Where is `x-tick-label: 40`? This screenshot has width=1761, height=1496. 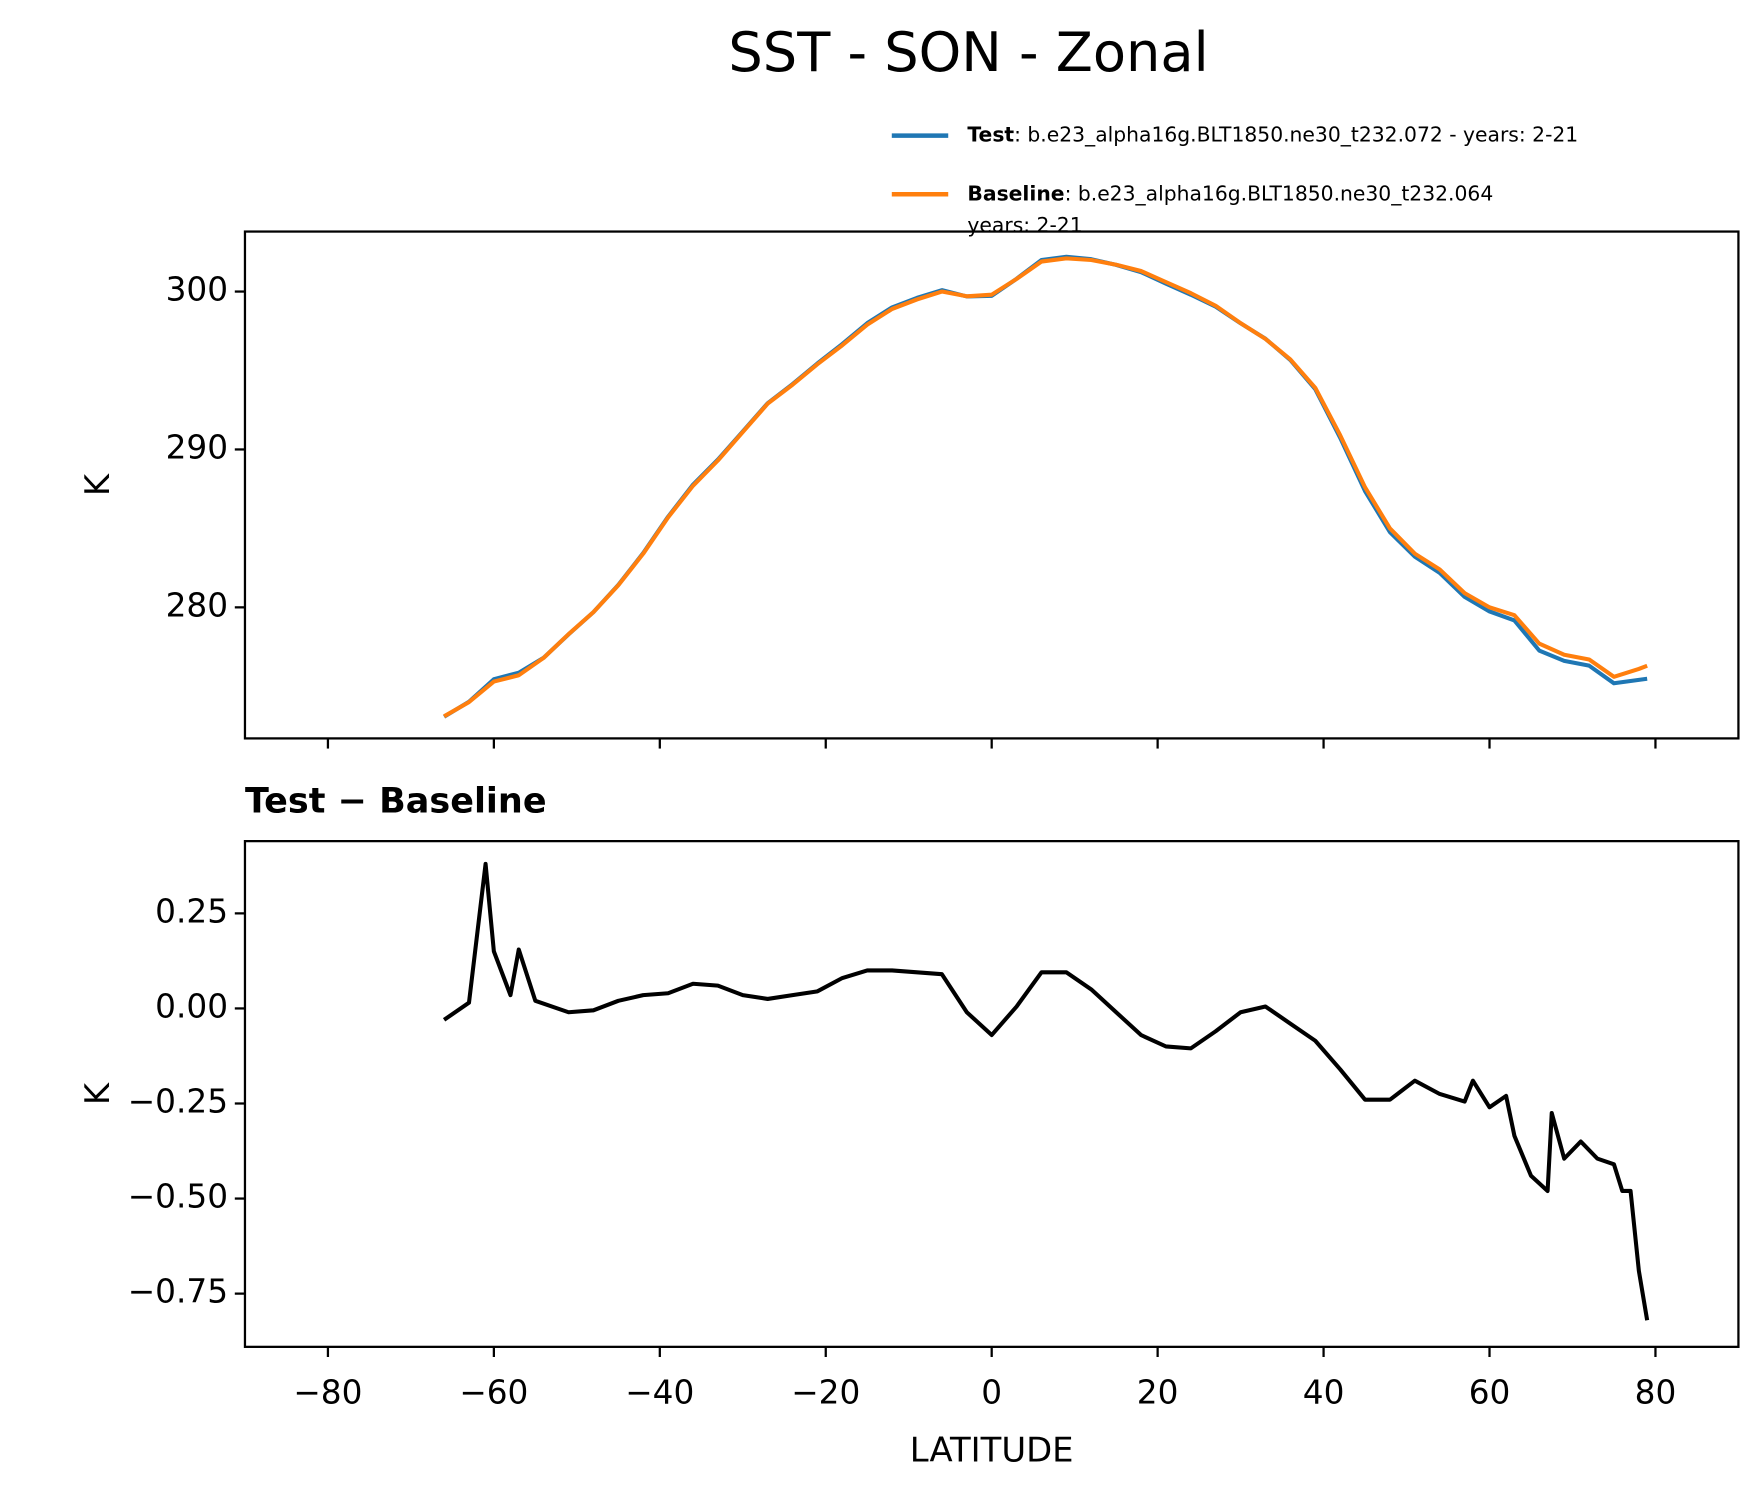
x-tick-label: 40 is located at coordinates (1324, 1392).